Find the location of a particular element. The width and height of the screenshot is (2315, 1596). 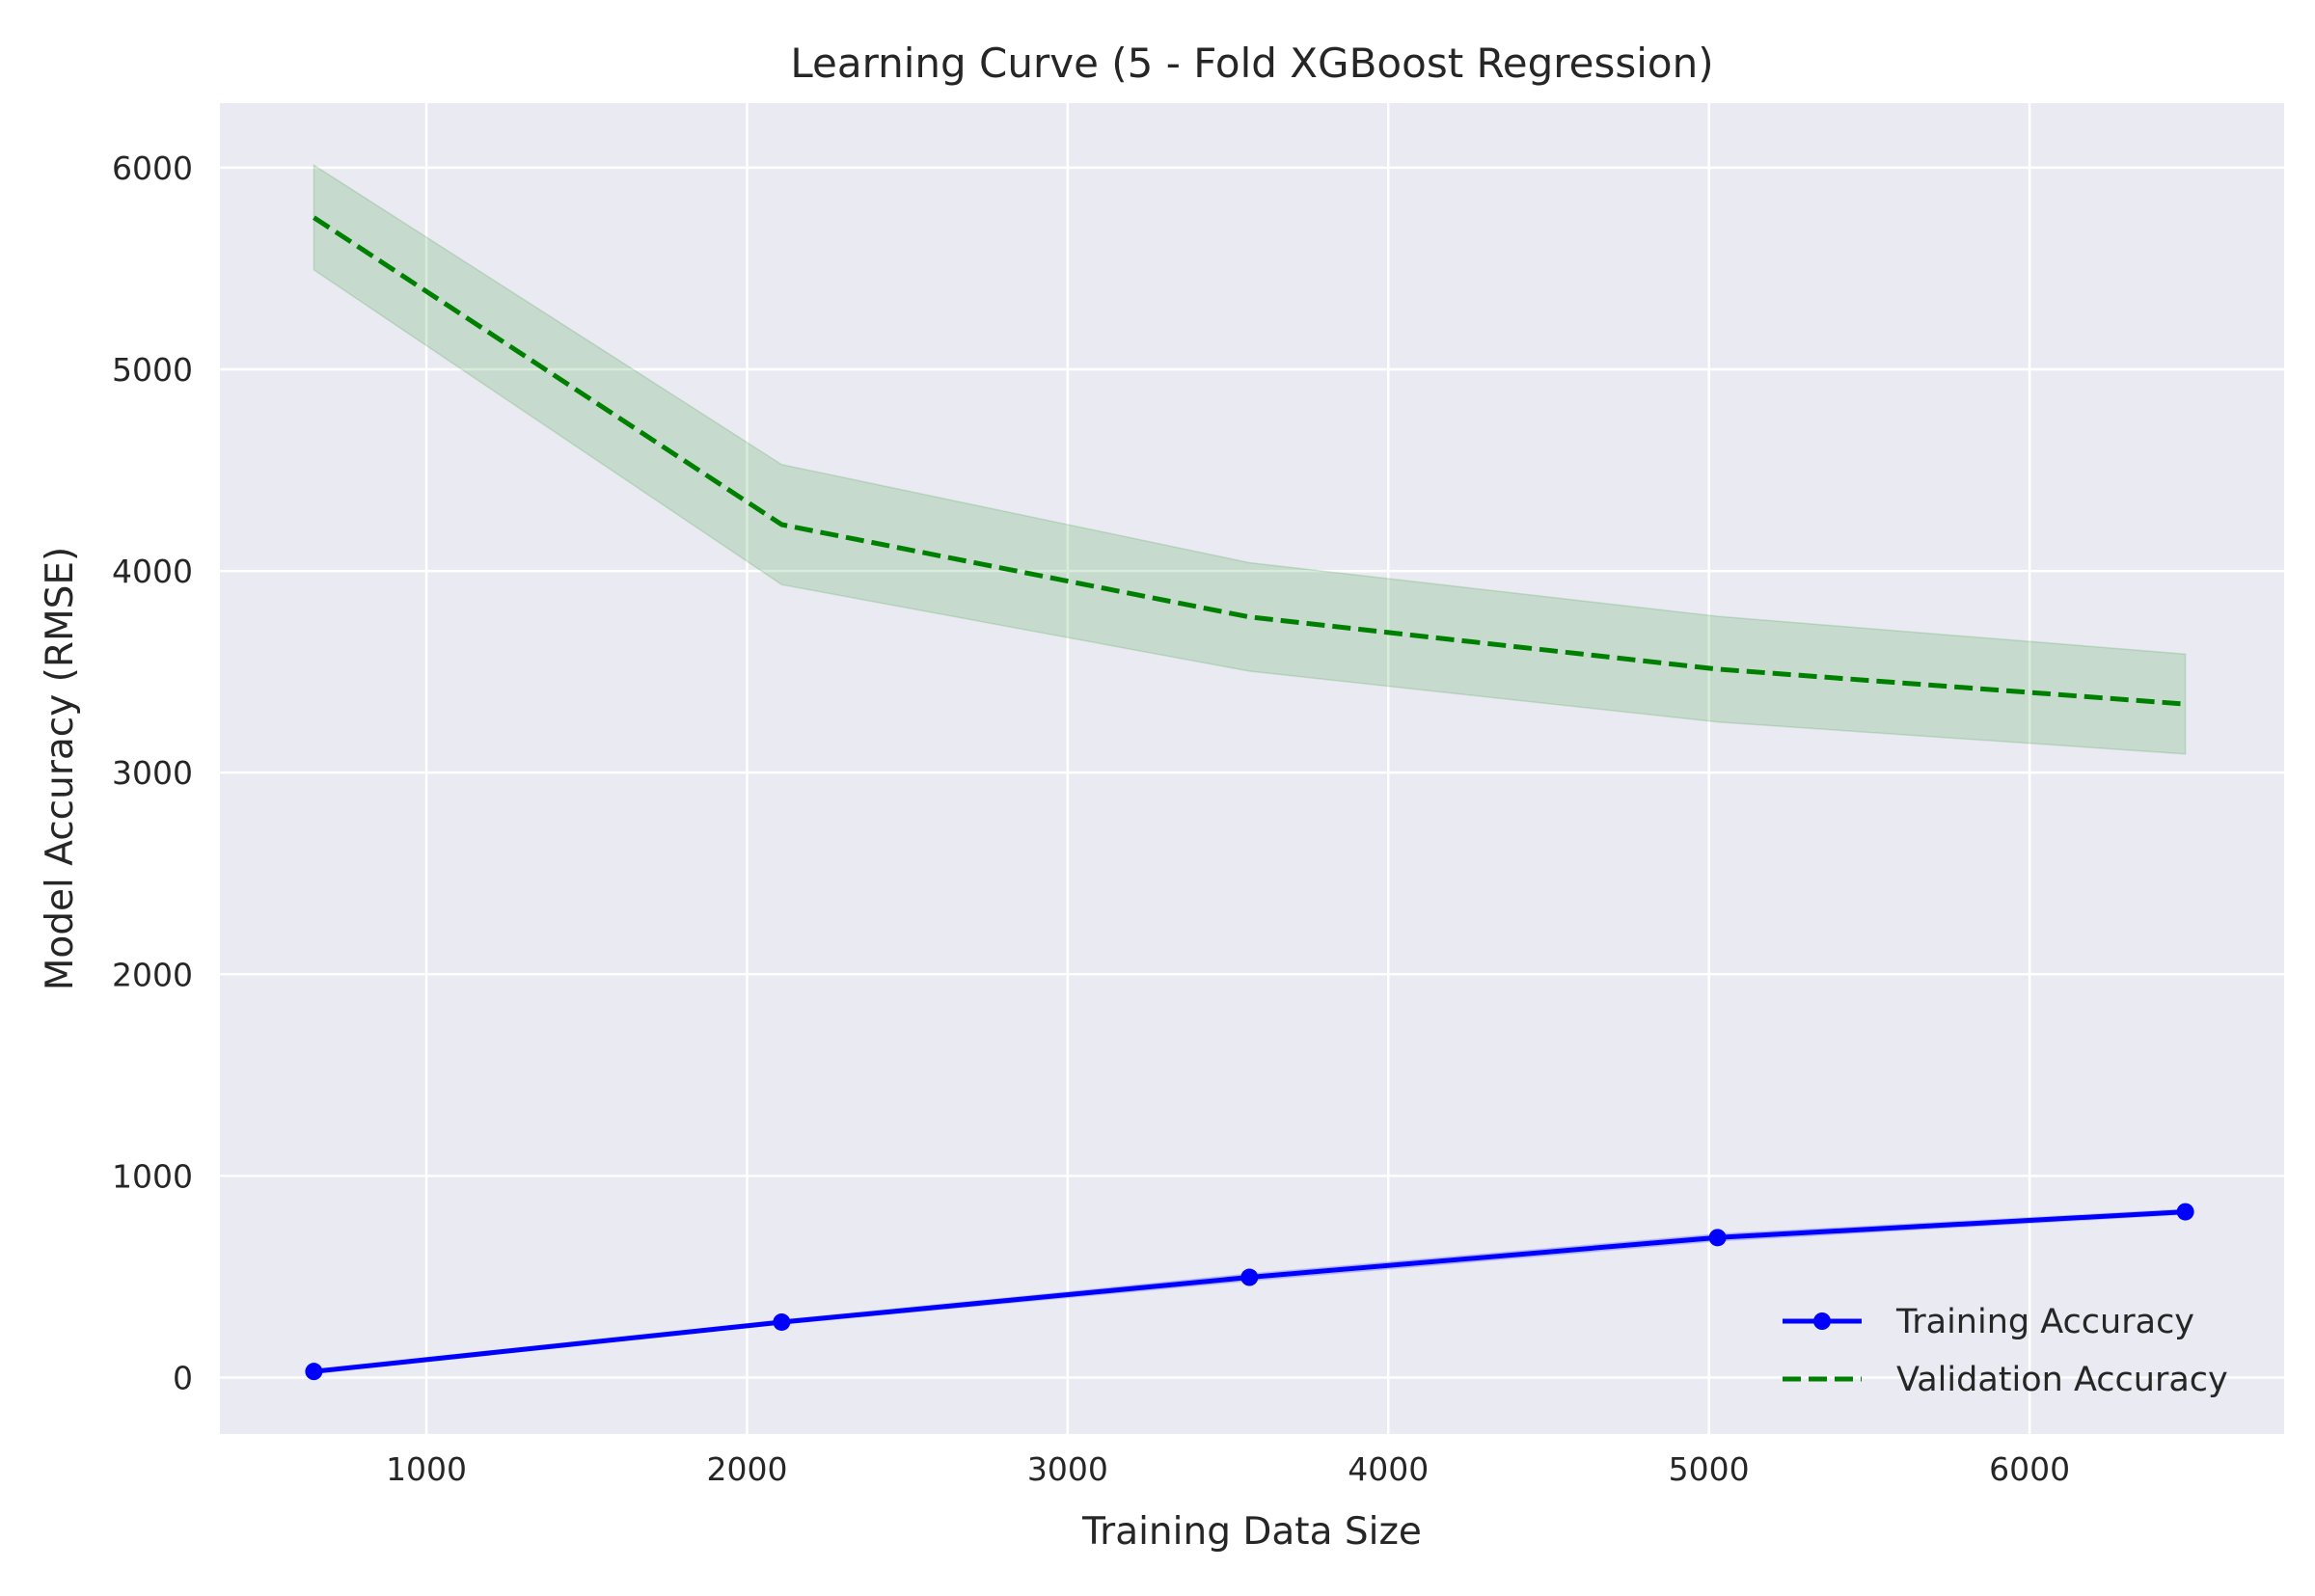

x-tick-label: 4000 is located at coordinates (1389, 1469).